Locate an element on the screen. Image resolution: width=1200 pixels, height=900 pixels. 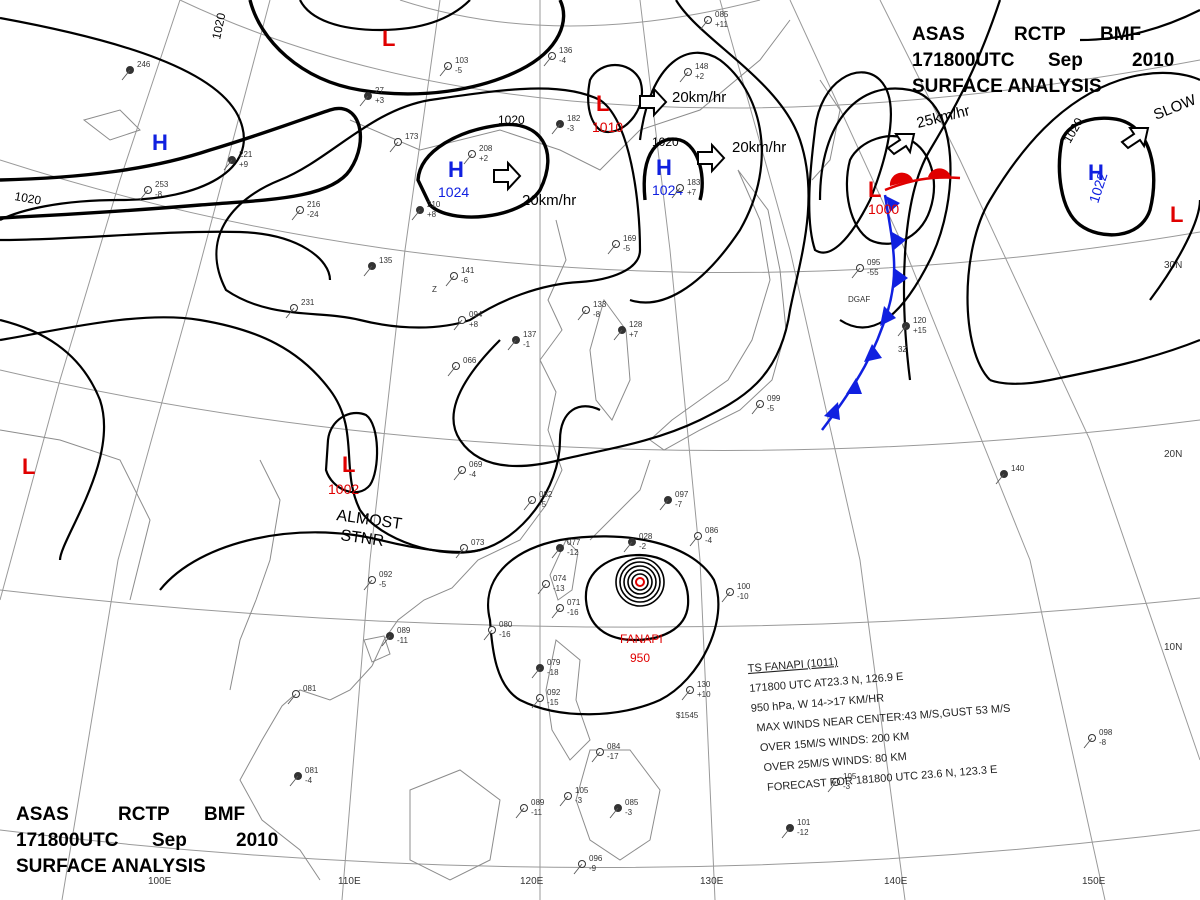
station-tendency: -12 is located at coordinates (803, 832).